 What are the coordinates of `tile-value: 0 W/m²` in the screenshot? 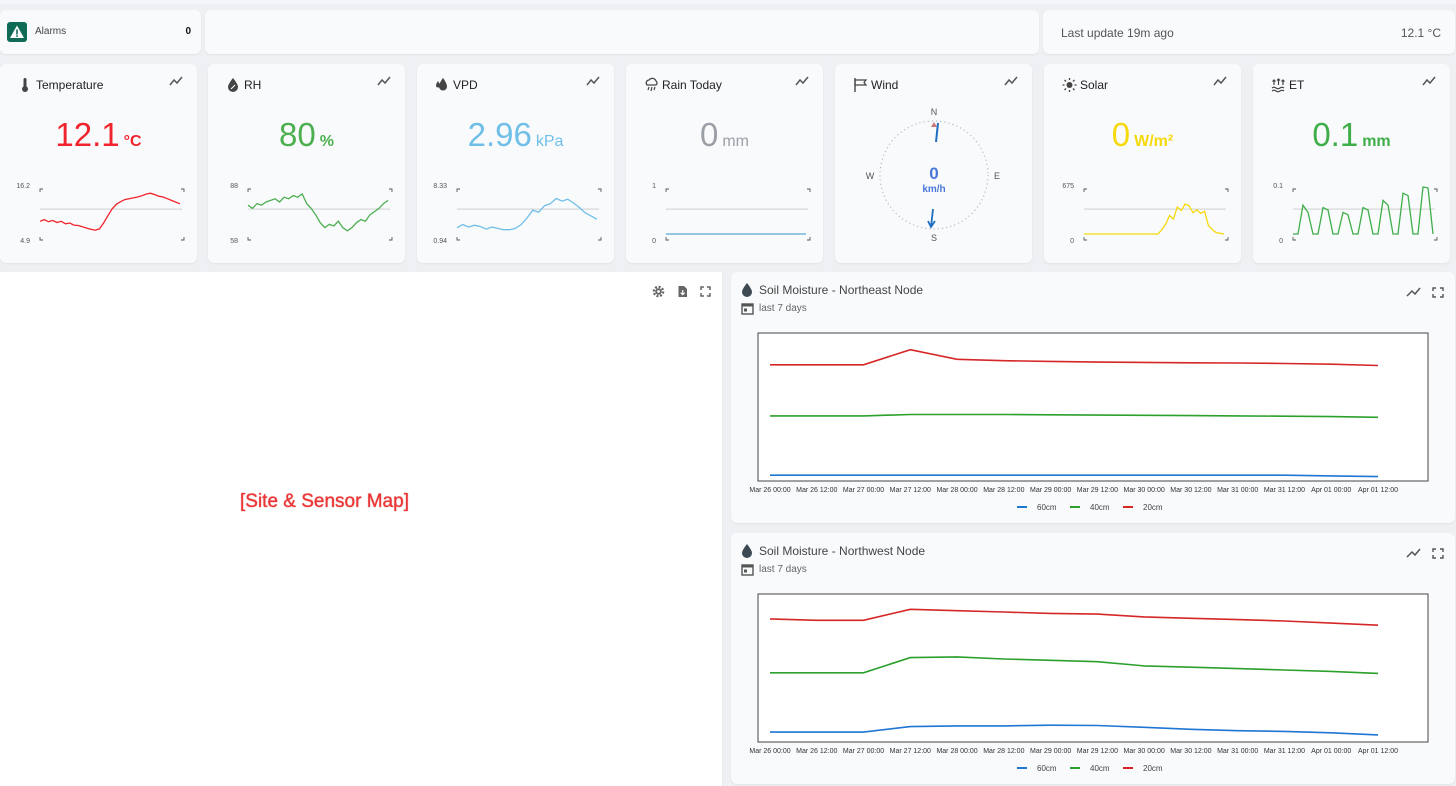 It's located at (1142, 135).